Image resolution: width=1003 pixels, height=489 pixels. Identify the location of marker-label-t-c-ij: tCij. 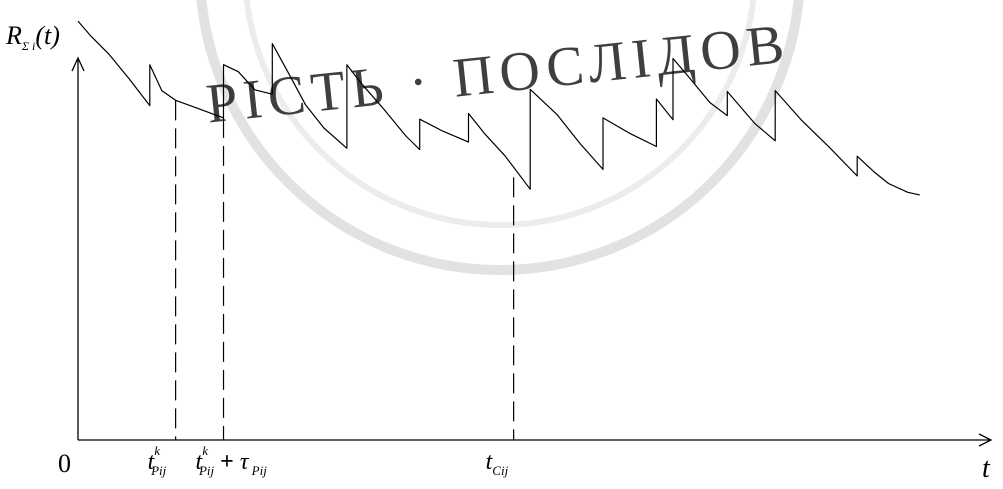
(497, 463).